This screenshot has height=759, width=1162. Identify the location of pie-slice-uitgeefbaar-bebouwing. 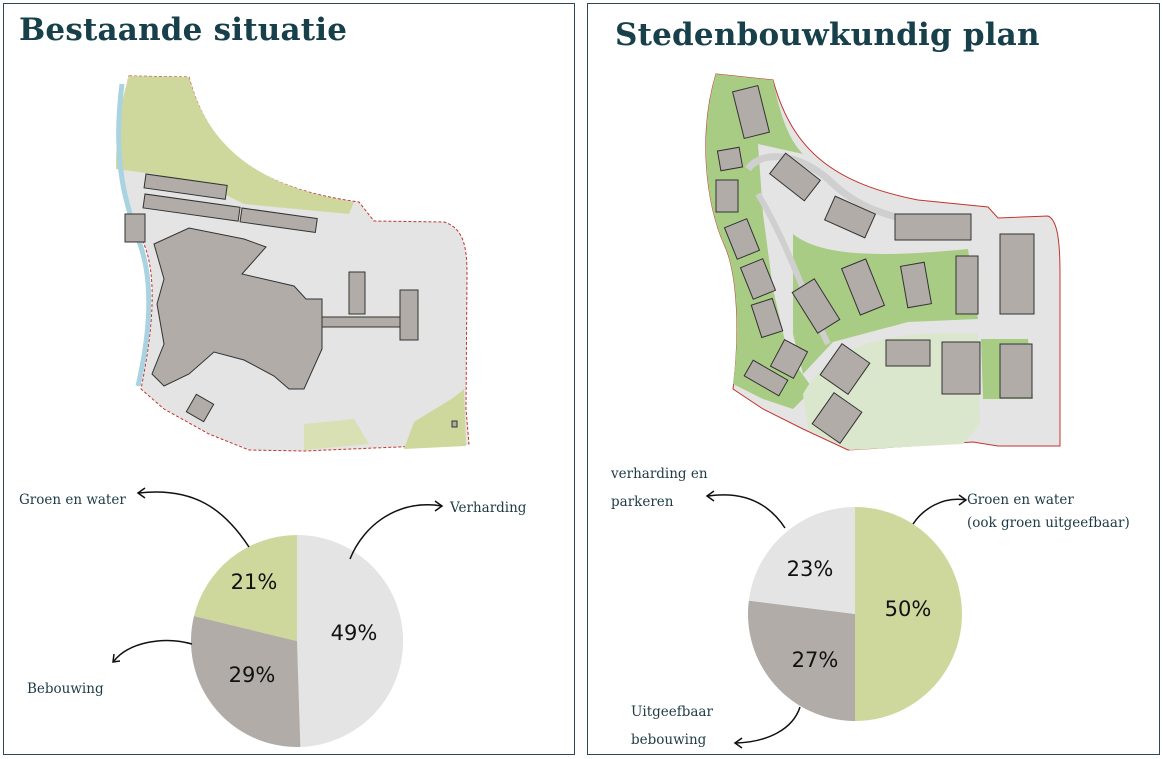
(801, 660).